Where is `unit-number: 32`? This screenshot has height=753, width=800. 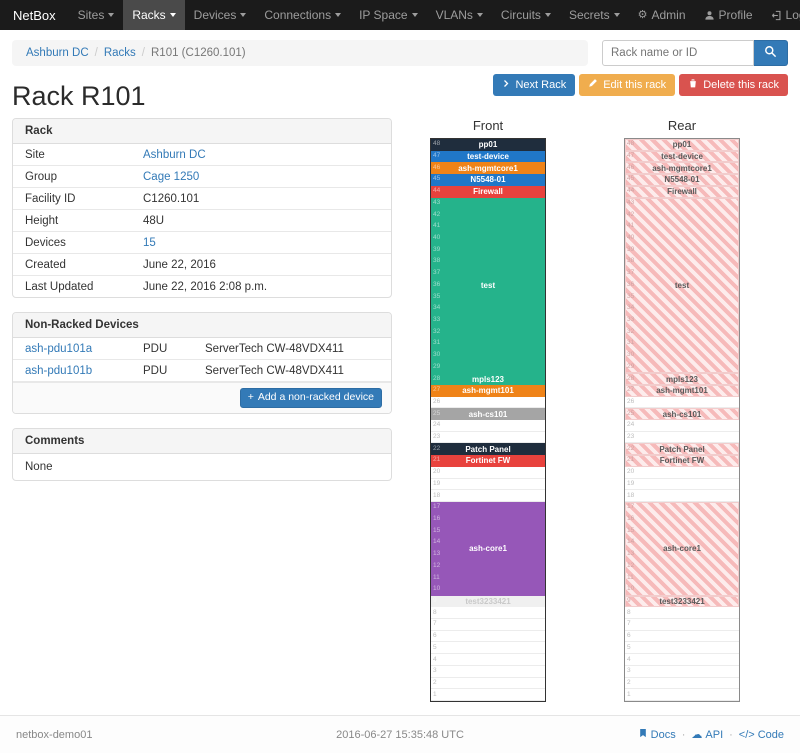
unit-number: 32 is located at coordinates (437, 331).